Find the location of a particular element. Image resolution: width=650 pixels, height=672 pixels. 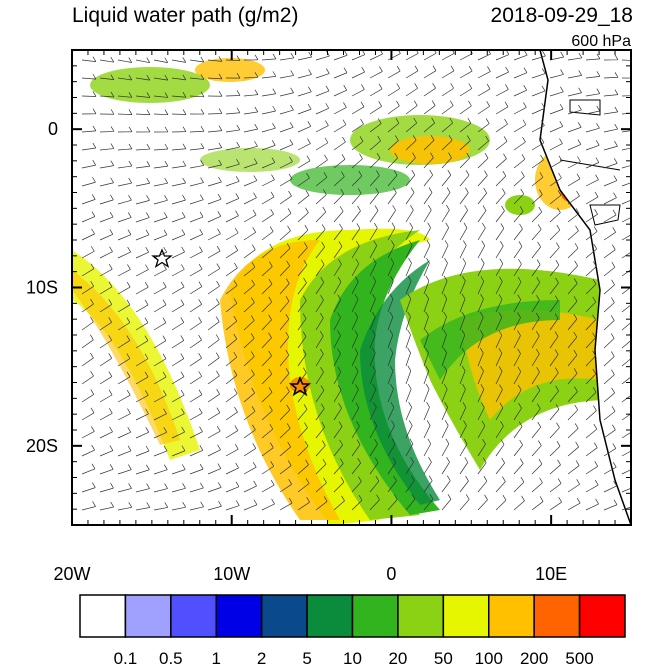

y-tick-label: 20S is located at coordinates (42, 446).